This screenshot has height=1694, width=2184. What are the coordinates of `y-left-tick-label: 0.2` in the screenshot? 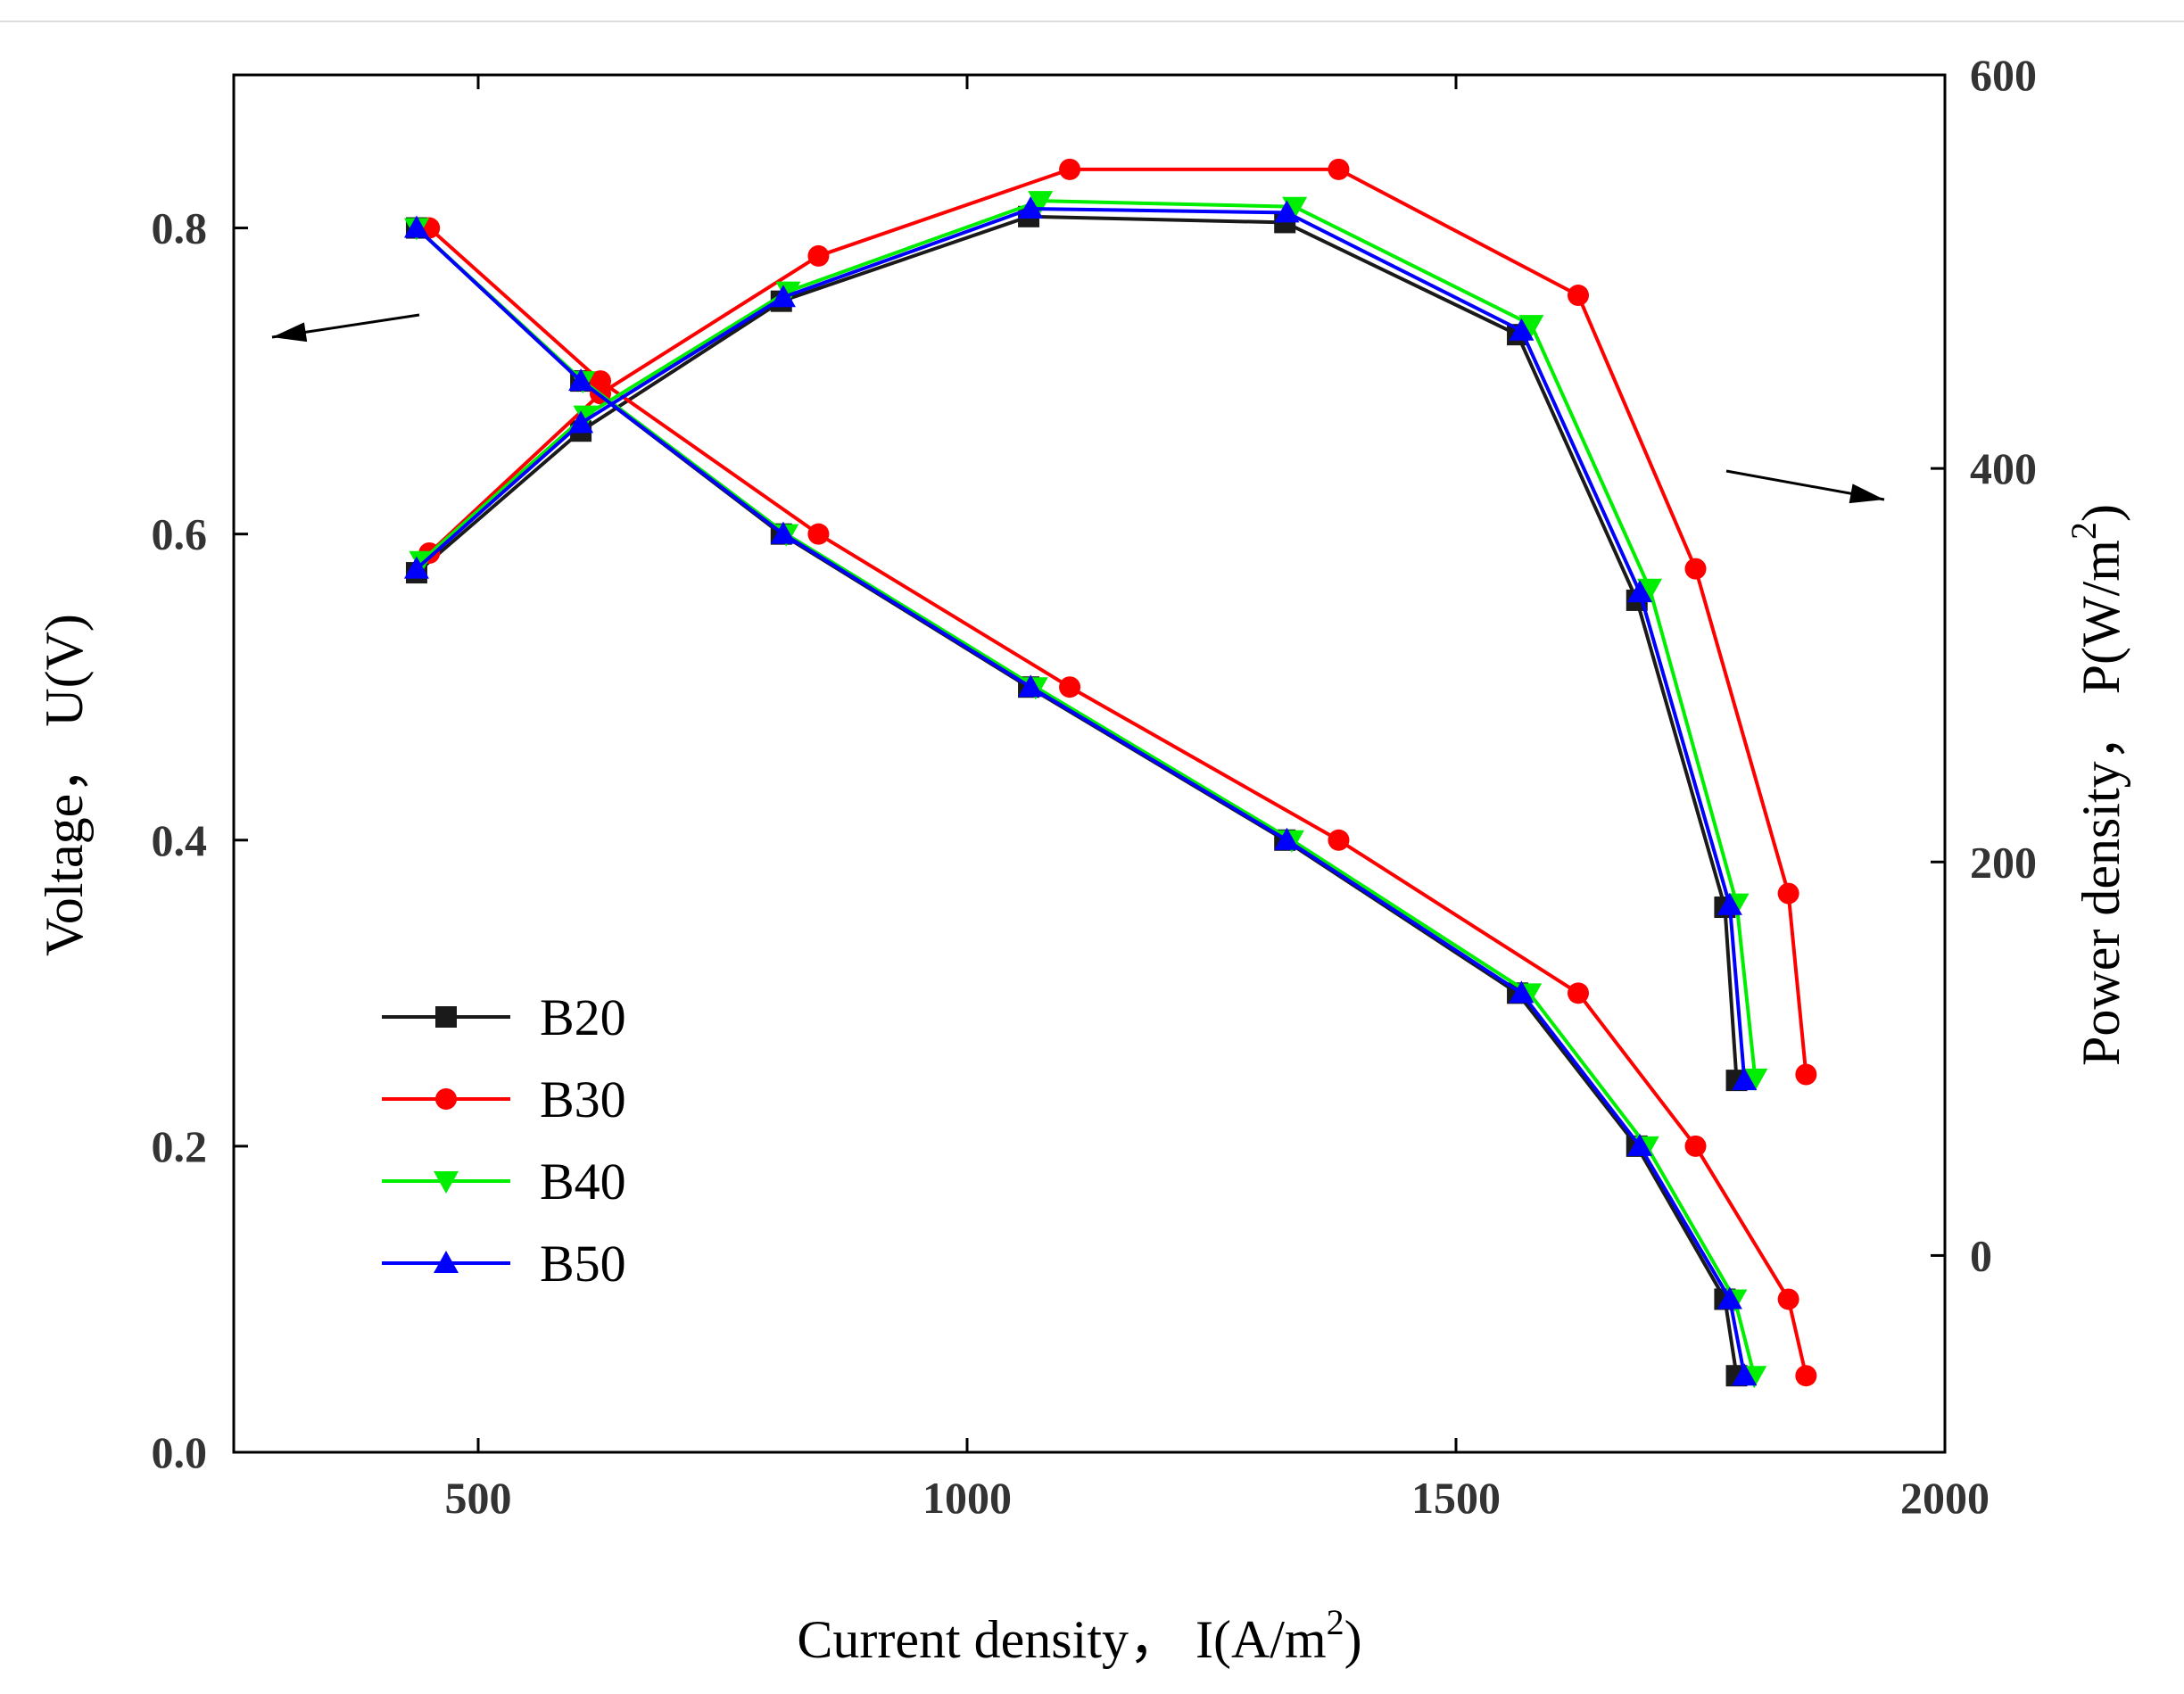 It's located at (180, 1146).